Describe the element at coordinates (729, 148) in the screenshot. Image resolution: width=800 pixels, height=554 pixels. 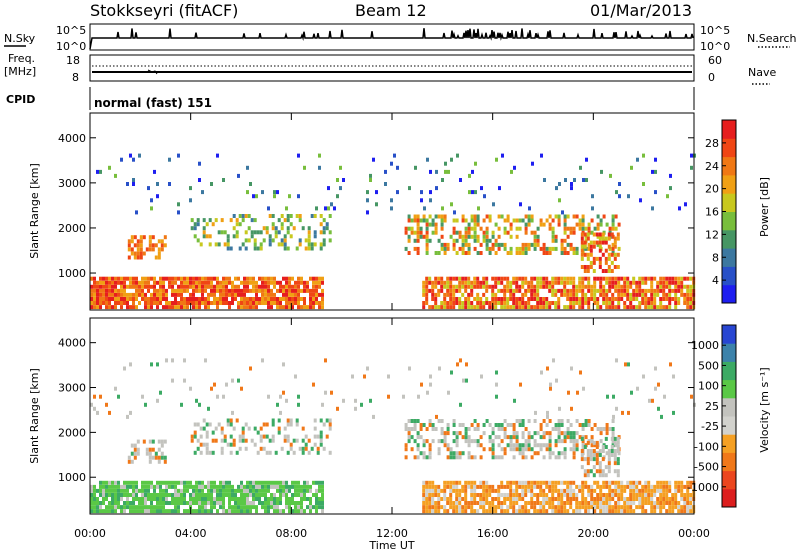
I see `colorbar-segment` at that location.